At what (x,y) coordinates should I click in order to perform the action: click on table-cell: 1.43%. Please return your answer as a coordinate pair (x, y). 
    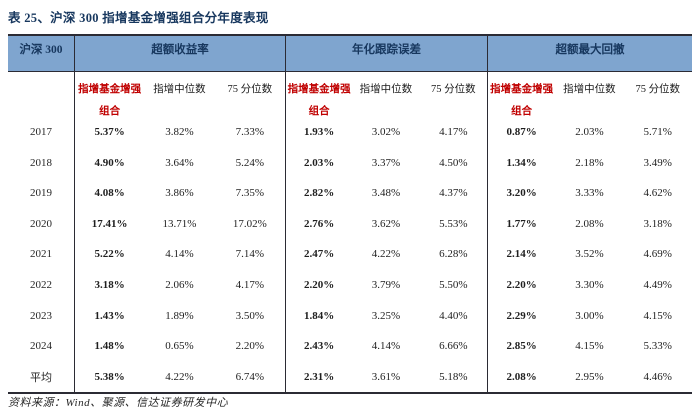
    Looking at the image, I should click on (109, 315).